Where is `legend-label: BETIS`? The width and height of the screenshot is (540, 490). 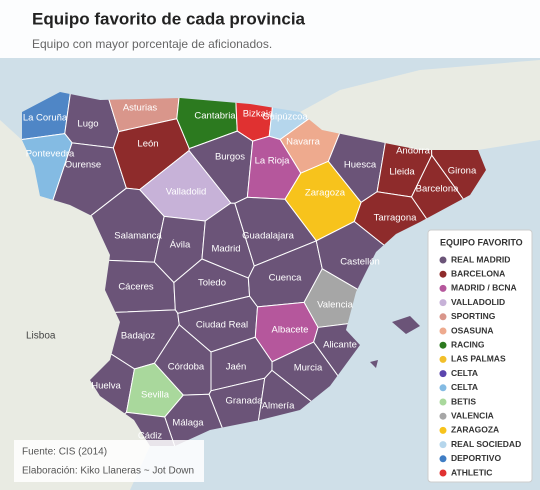
legend-label: BETIS is located at coordinates (463, 401).